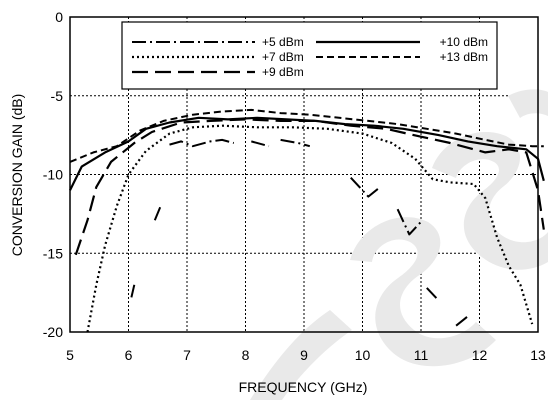  I want to click on legend-label: +7 dBm, so click(283, 57).